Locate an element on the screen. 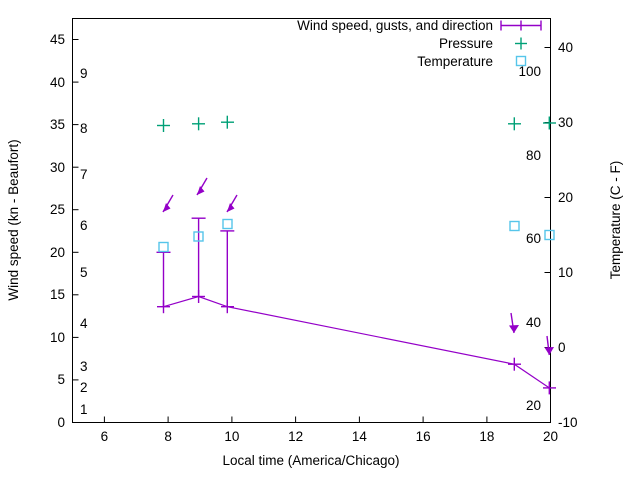 Image resolution: width=640 pixels, height=480 pixels. y2-tick-40: 40 is located at coordinates (565, 47).